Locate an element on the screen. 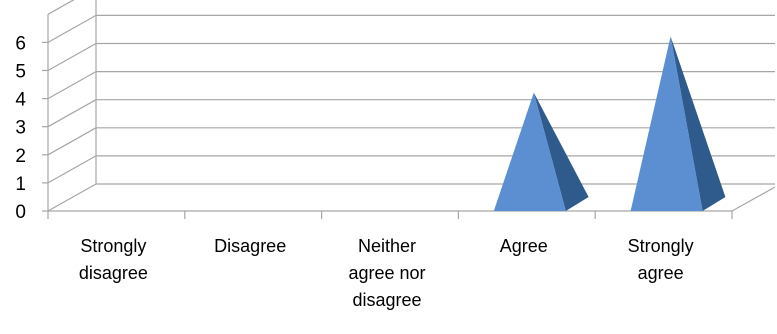 Image resolution: width=777 pixels, height=334 pixels. floor-right-edge is located at coordinates (753, 199).